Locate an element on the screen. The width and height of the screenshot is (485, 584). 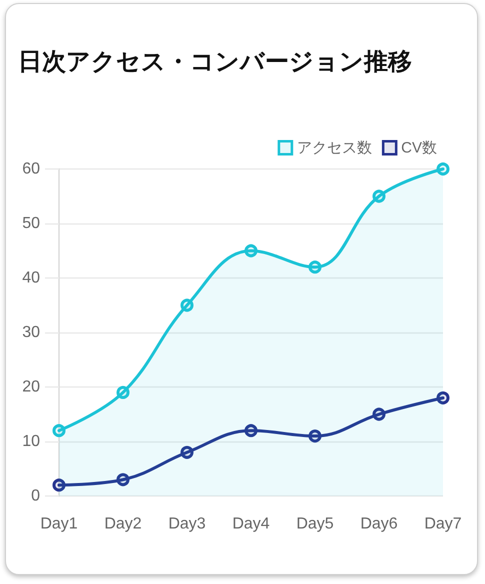
y-tick-label: 50 is located at coordinates (31, 223).